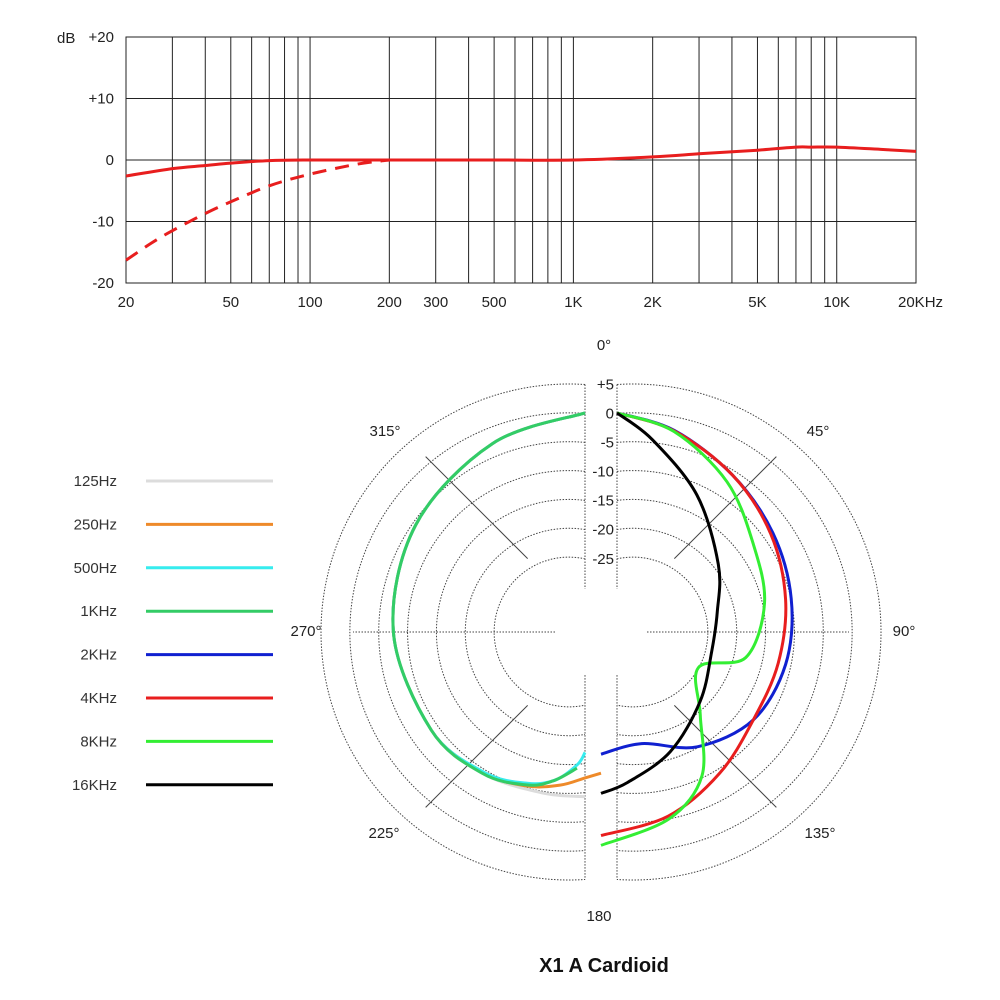 The image size is (1000, 1000). What do you see at coordinates (521, 203) in the screenshot?
I see `response-curves` at bounding box center [521, 203].